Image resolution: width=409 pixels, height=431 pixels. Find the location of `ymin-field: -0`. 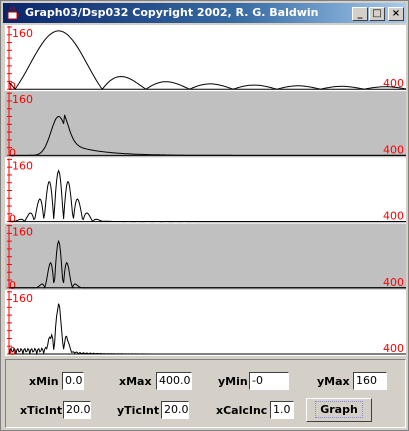

ymin-field: -0 is located at coordinates (269, 381).